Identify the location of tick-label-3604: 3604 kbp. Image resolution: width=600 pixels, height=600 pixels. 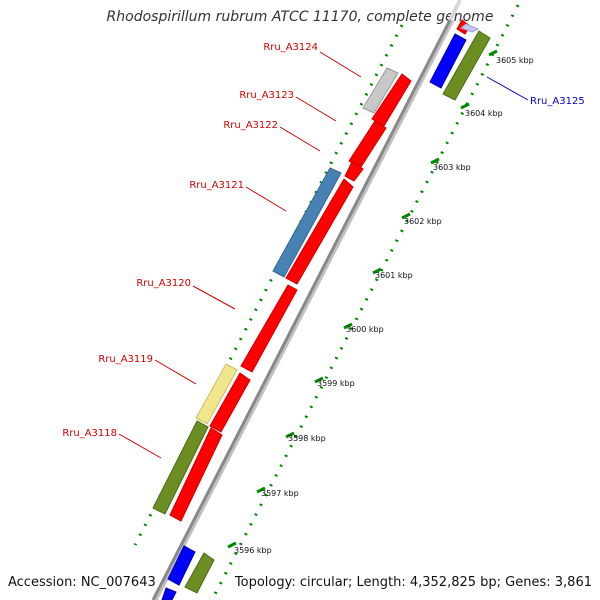
(484, 113).